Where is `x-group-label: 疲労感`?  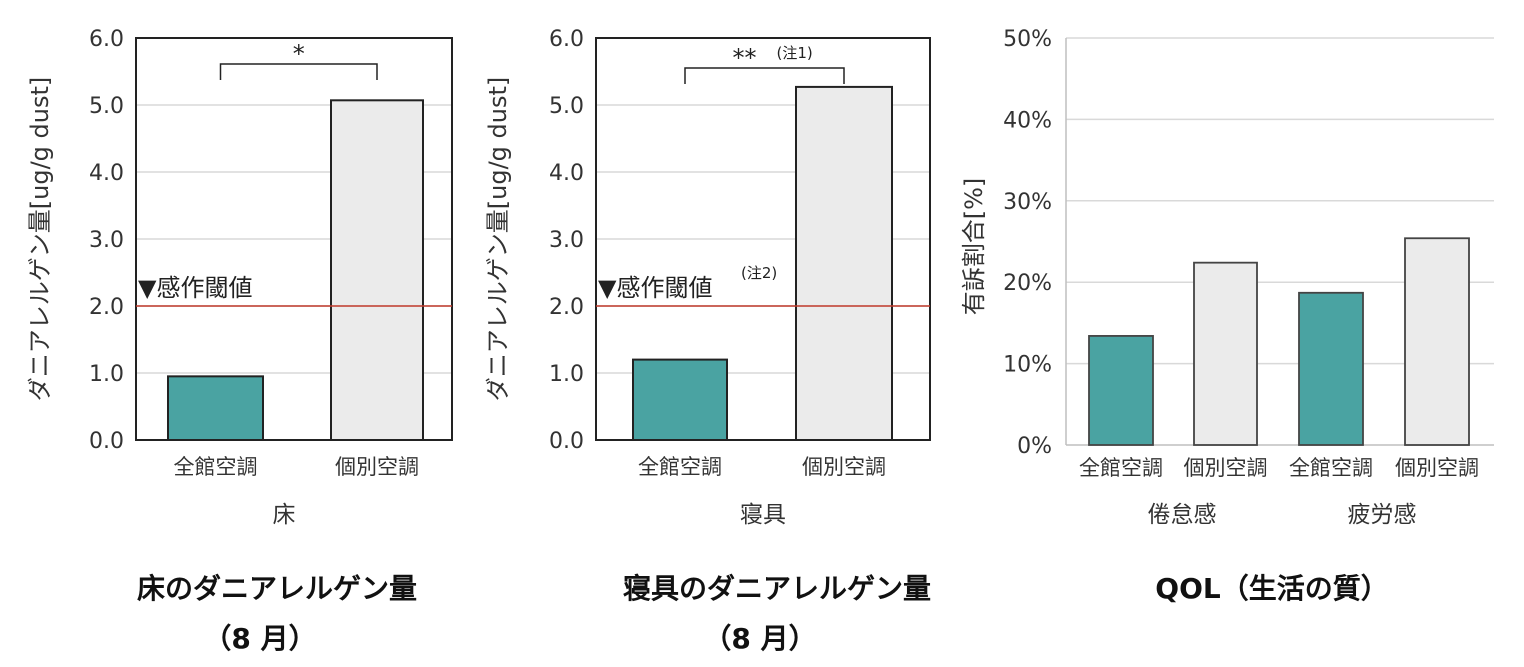 x-group-label: 疲労感 is located at coordinates (1382, 515).